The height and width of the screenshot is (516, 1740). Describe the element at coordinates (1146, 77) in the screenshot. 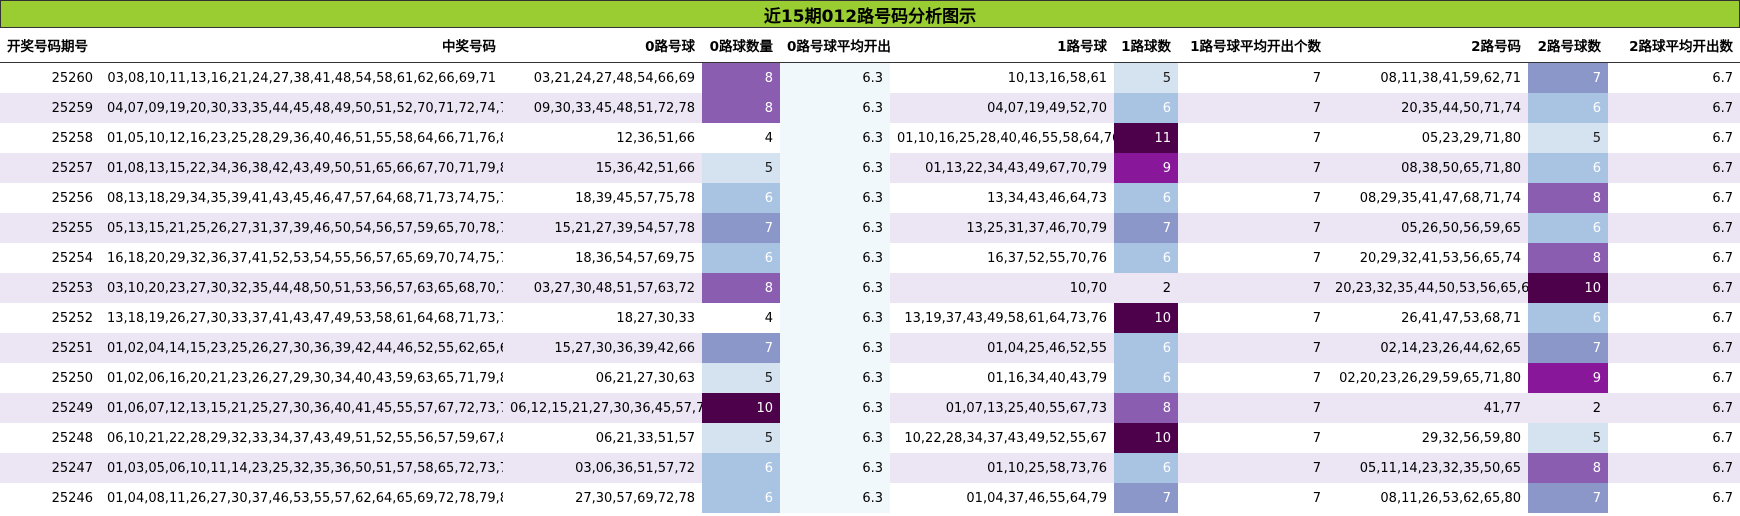

I see `route1-count-cell: 5` at that location.